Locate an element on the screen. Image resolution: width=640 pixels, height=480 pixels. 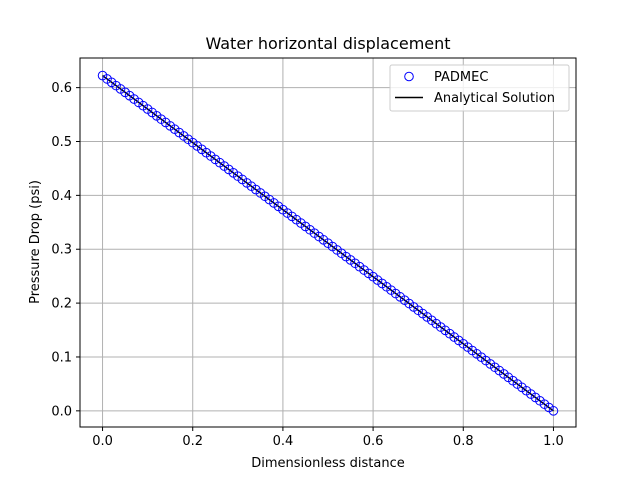
y-tick-label: 0.4 is located at coordinates (61, 196).